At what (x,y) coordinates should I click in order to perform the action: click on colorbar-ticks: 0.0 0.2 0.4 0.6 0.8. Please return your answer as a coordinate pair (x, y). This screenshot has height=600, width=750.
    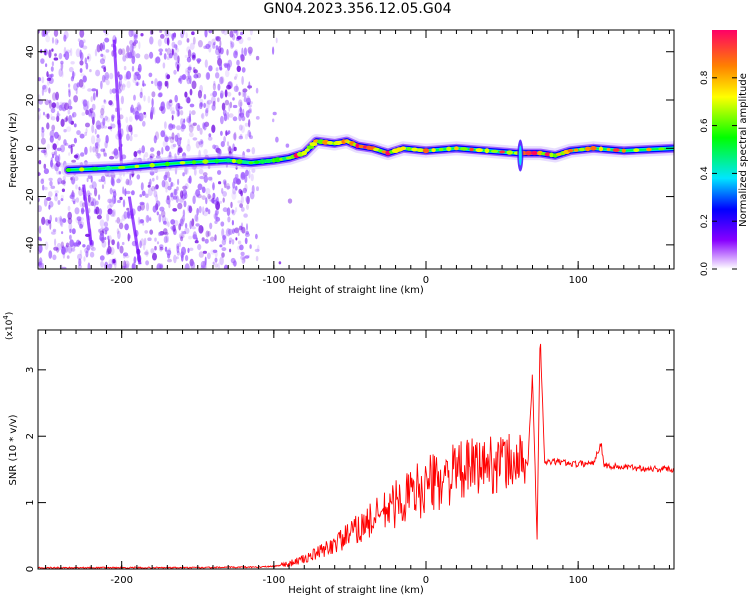
    Looking at the image, I should click on (718, 173).